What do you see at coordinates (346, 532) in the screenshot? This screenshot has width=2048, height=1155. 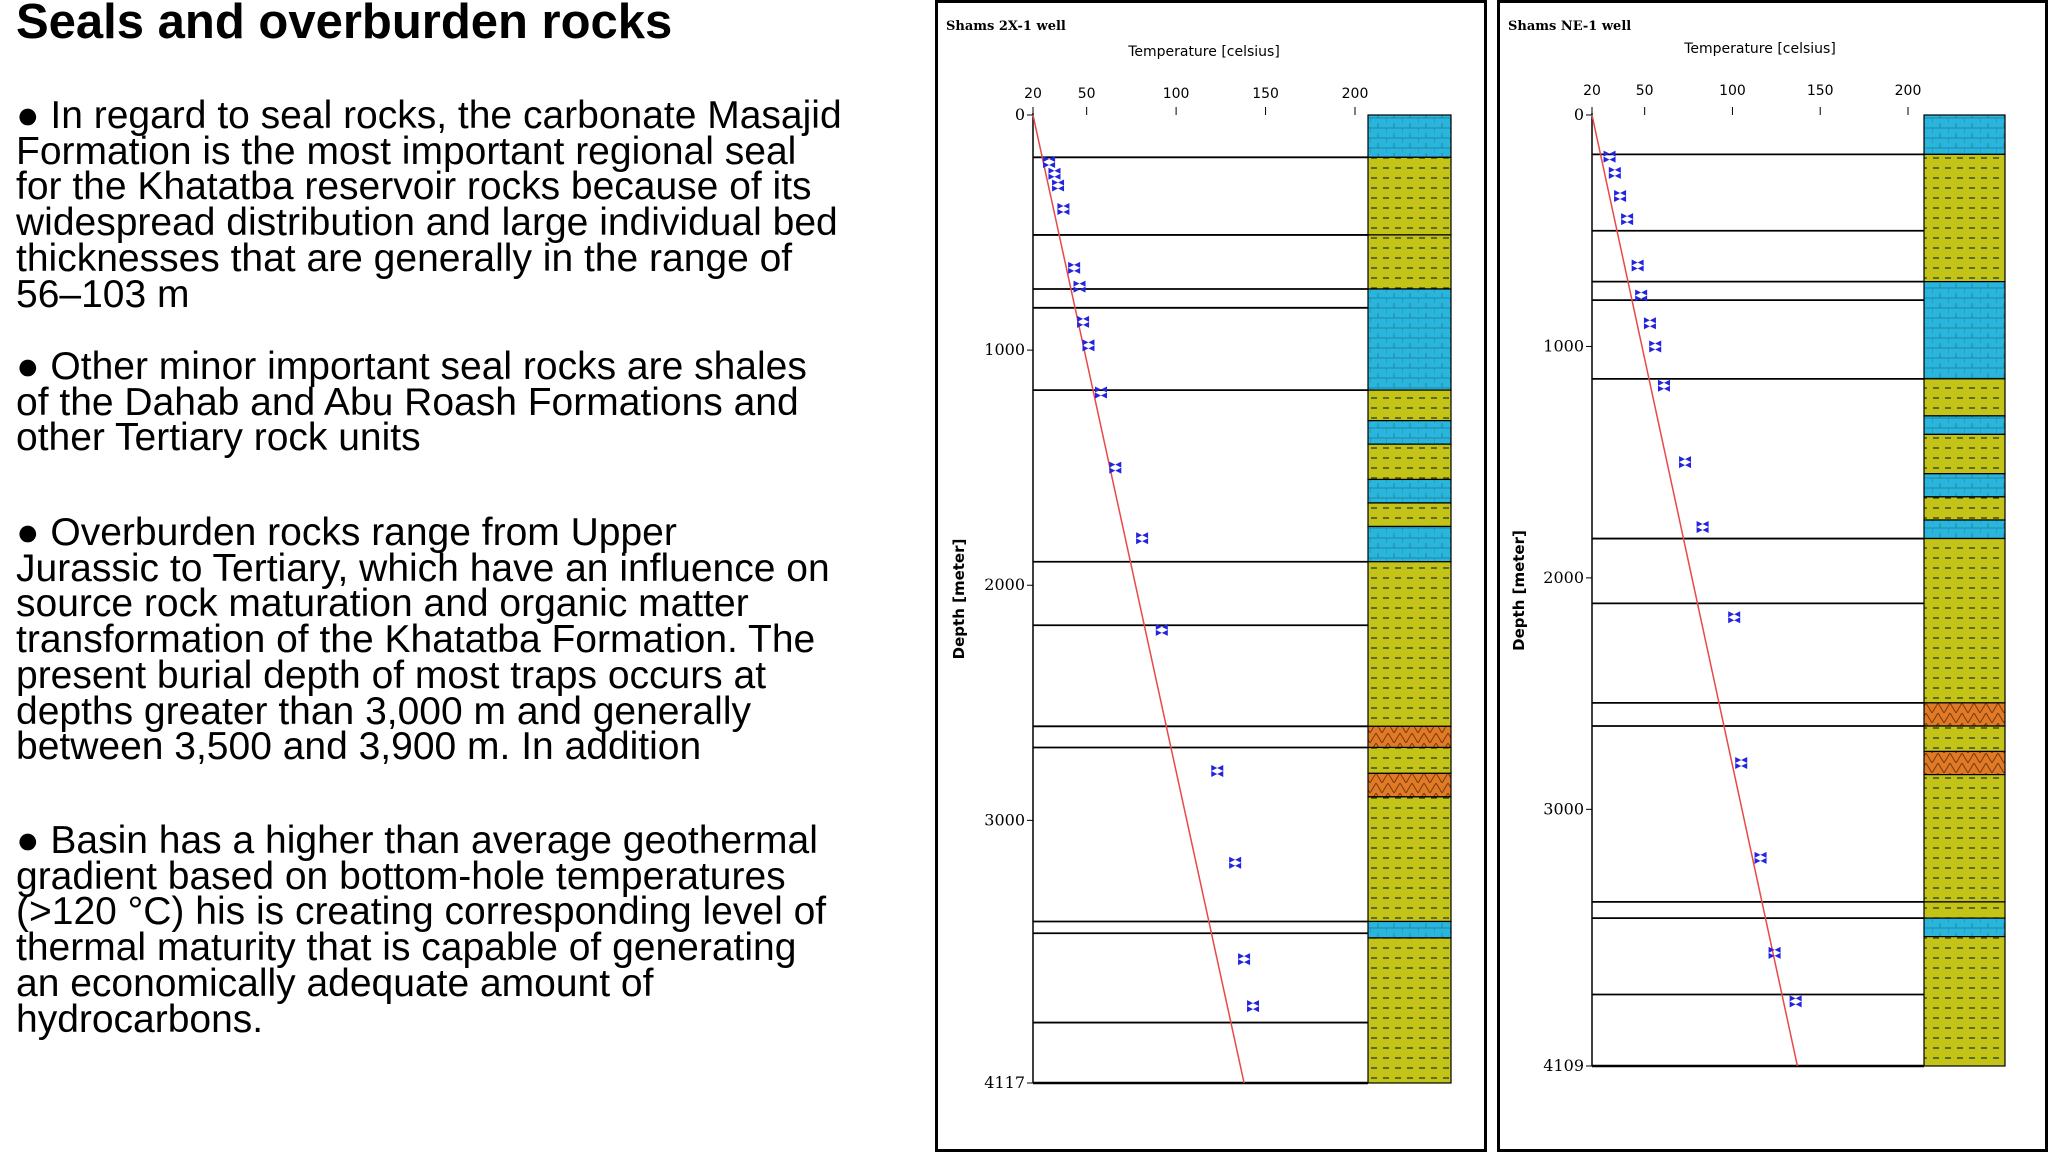 I see `bullet-line: ● Overburden rocks range from Upper` at bounding box center [346, 532].